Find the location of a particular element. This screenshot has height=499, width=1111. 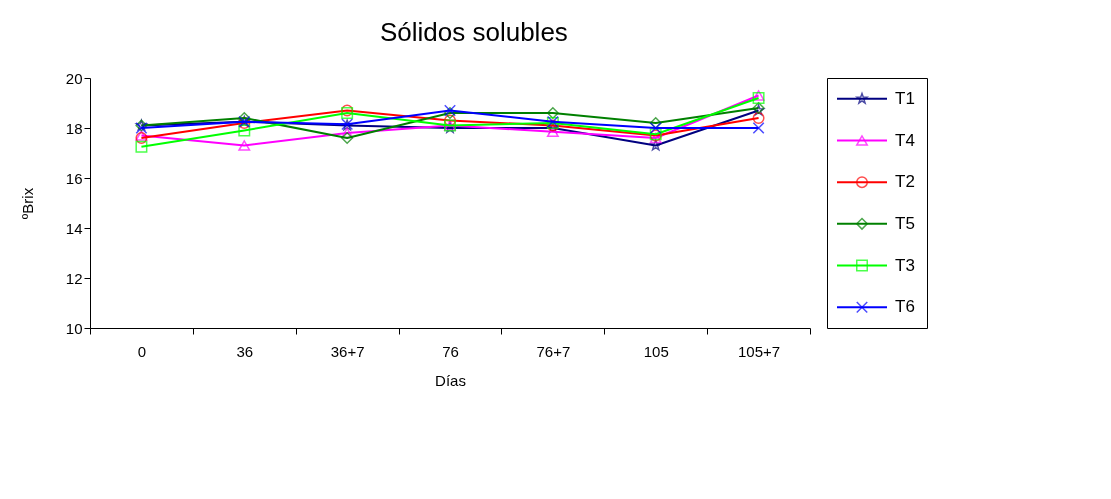

y-tick-label: 20 is located at coordinates (74, 78).